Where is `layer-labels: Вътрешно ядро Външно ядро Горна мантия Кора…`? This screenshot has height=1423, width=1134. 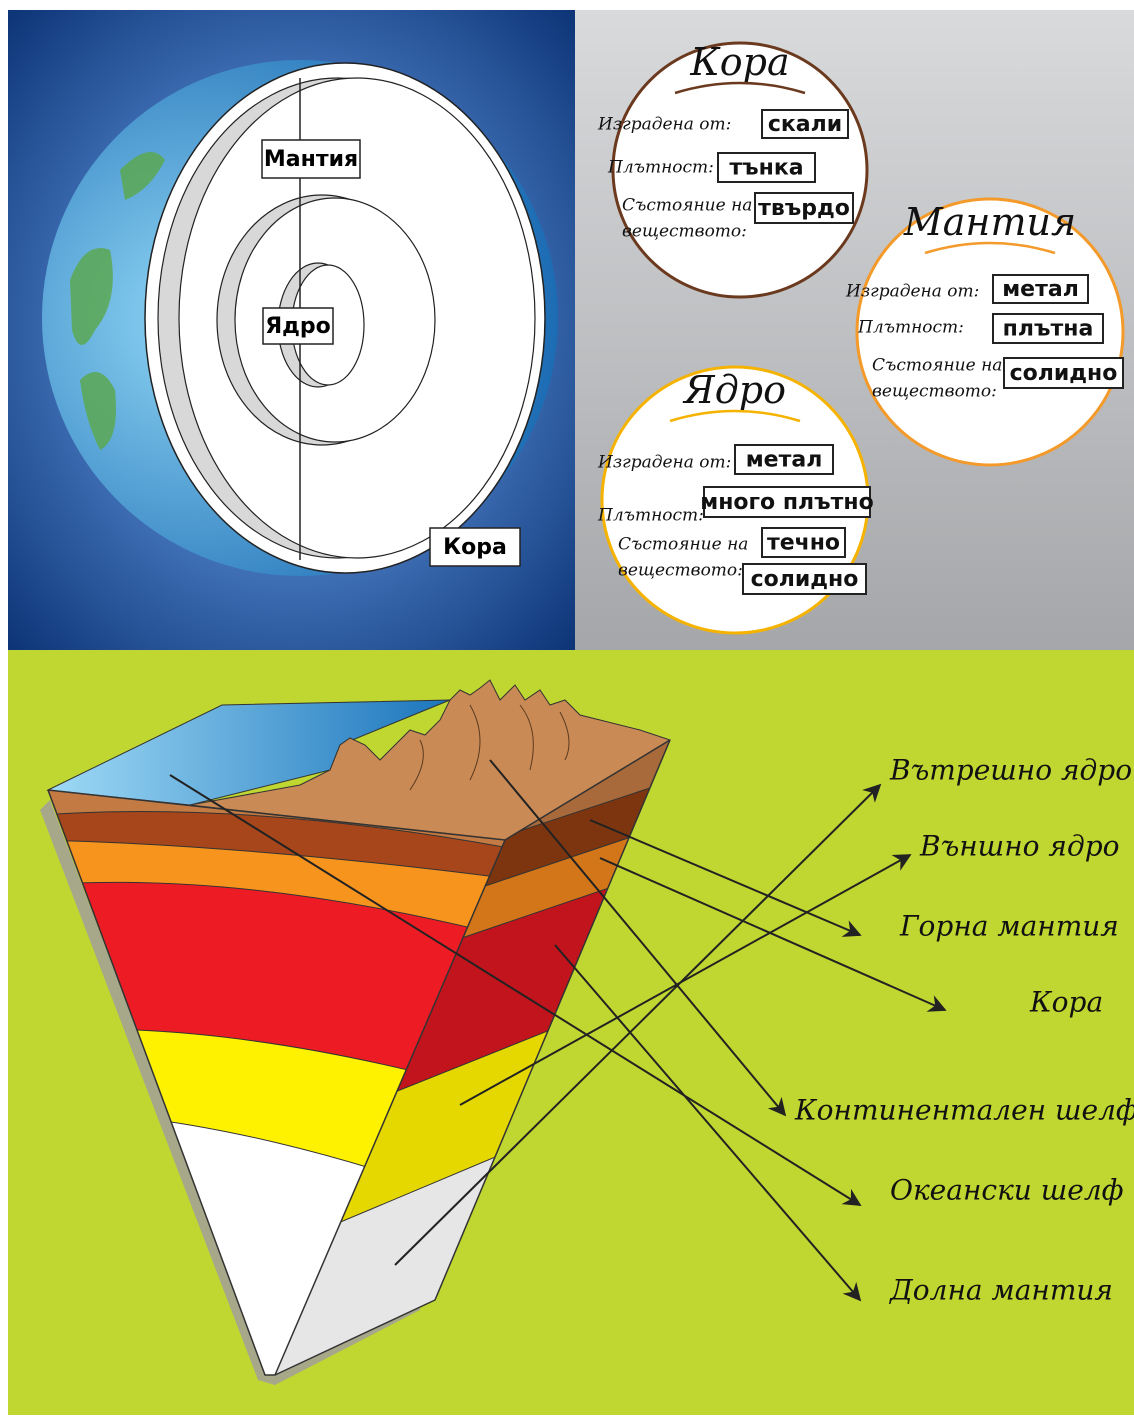 layer-labels: Вътрешно ядро Външно ядро Горна мантия Кора… is located at coordinates (964, 1030).